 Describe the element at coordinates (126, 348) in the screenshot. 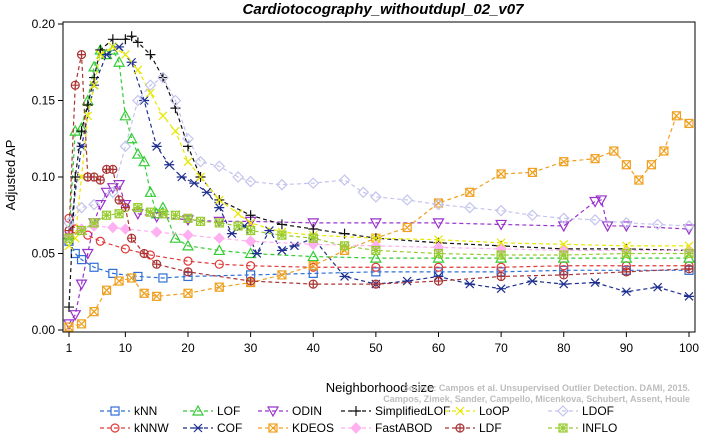

I see `x-tick-label-10: 10` at that location.